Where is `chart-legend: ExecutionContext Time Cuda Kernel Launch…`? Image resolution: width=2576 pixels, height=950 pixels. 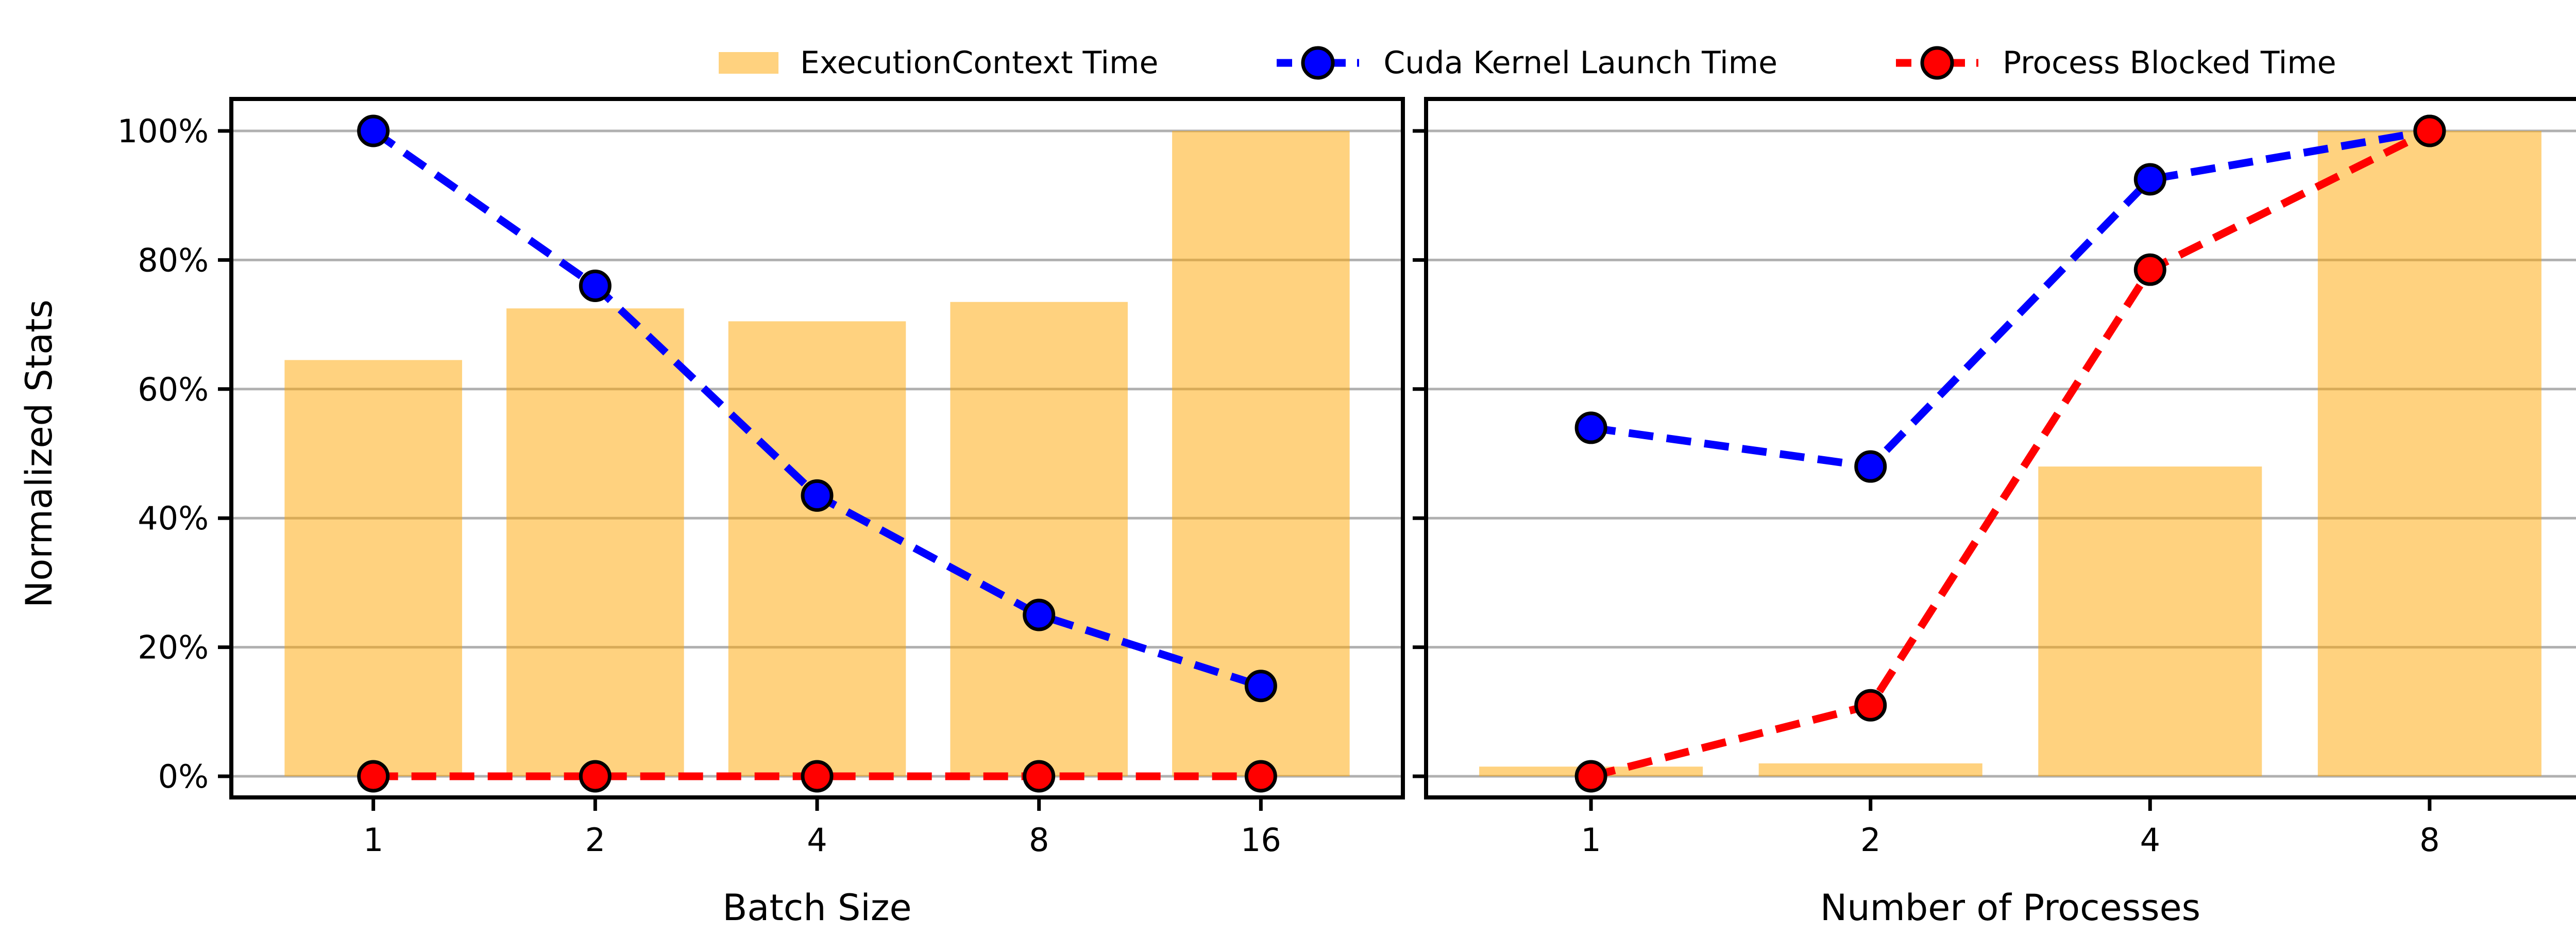 chart-legend: ExecutionContext Time Cuda Kernel Launch… is located at coordinates (1527, 63).